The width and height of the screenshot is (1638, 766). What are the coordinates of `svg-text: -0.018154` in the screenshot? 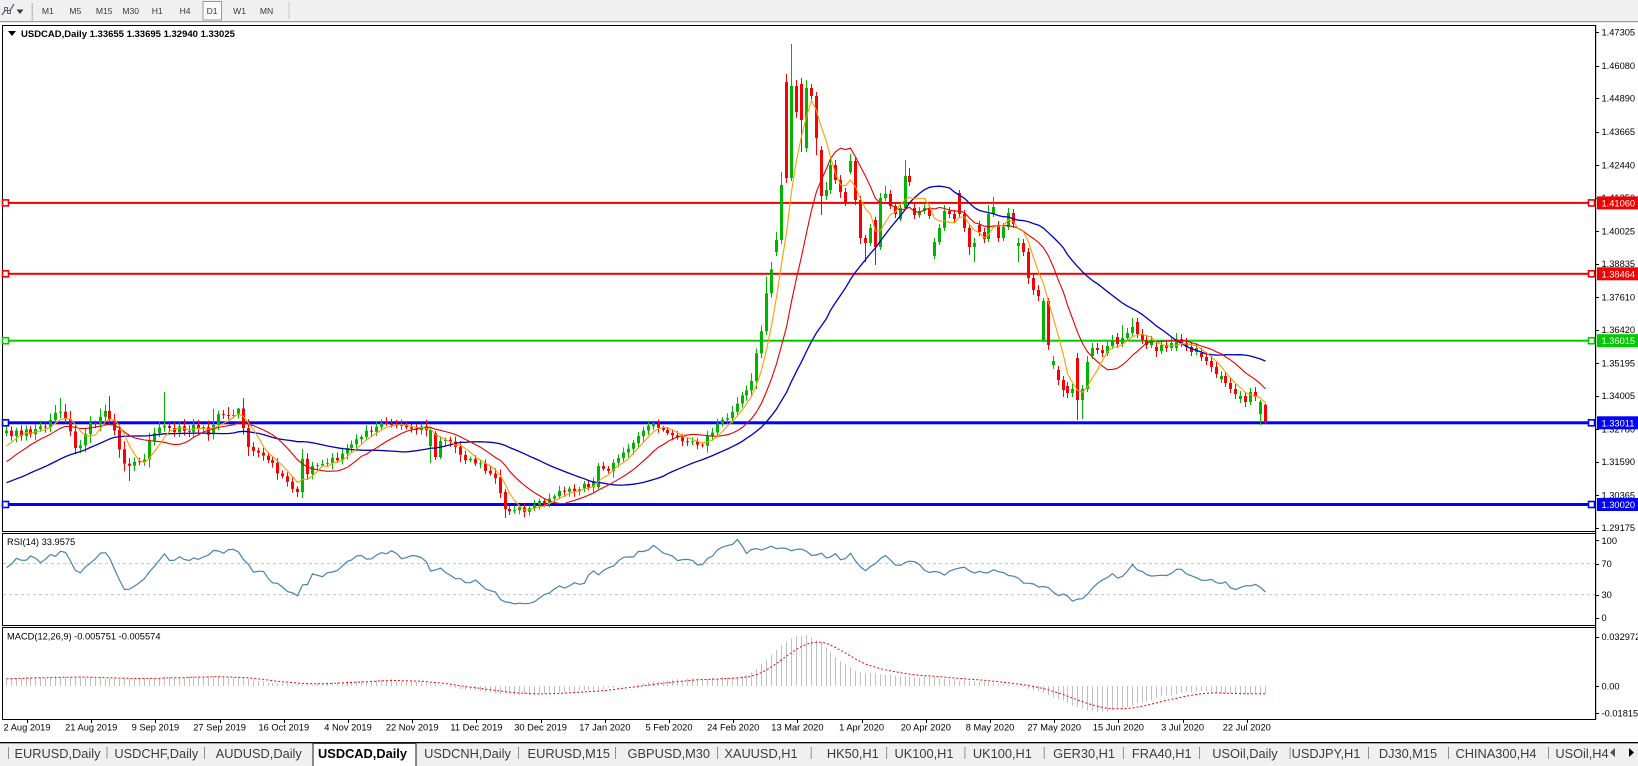 It's located at (1620, 714).